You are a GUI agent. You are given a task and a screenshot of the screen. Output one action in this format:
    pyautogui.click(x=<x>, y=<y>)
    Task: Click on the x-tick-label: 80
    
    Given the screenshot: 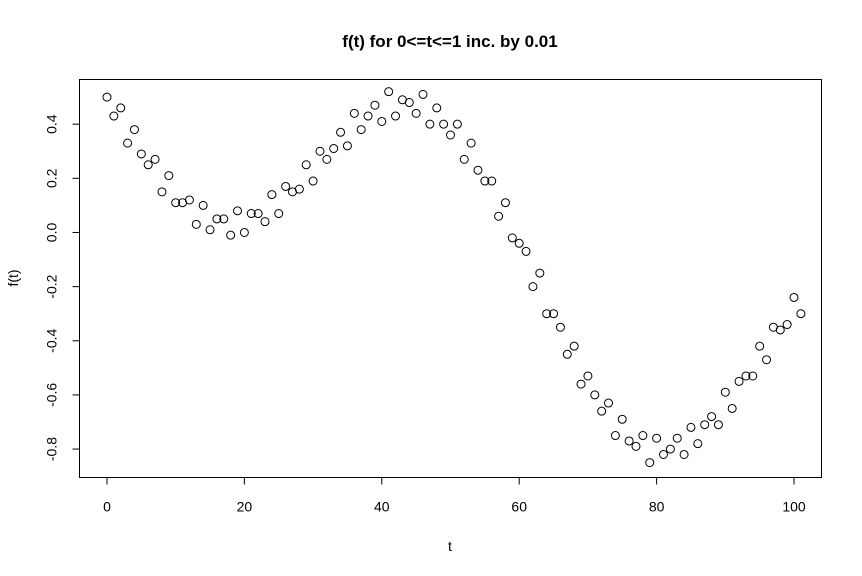 What is the action you would take?
    pyautogui.click(x=657, y=507)
    